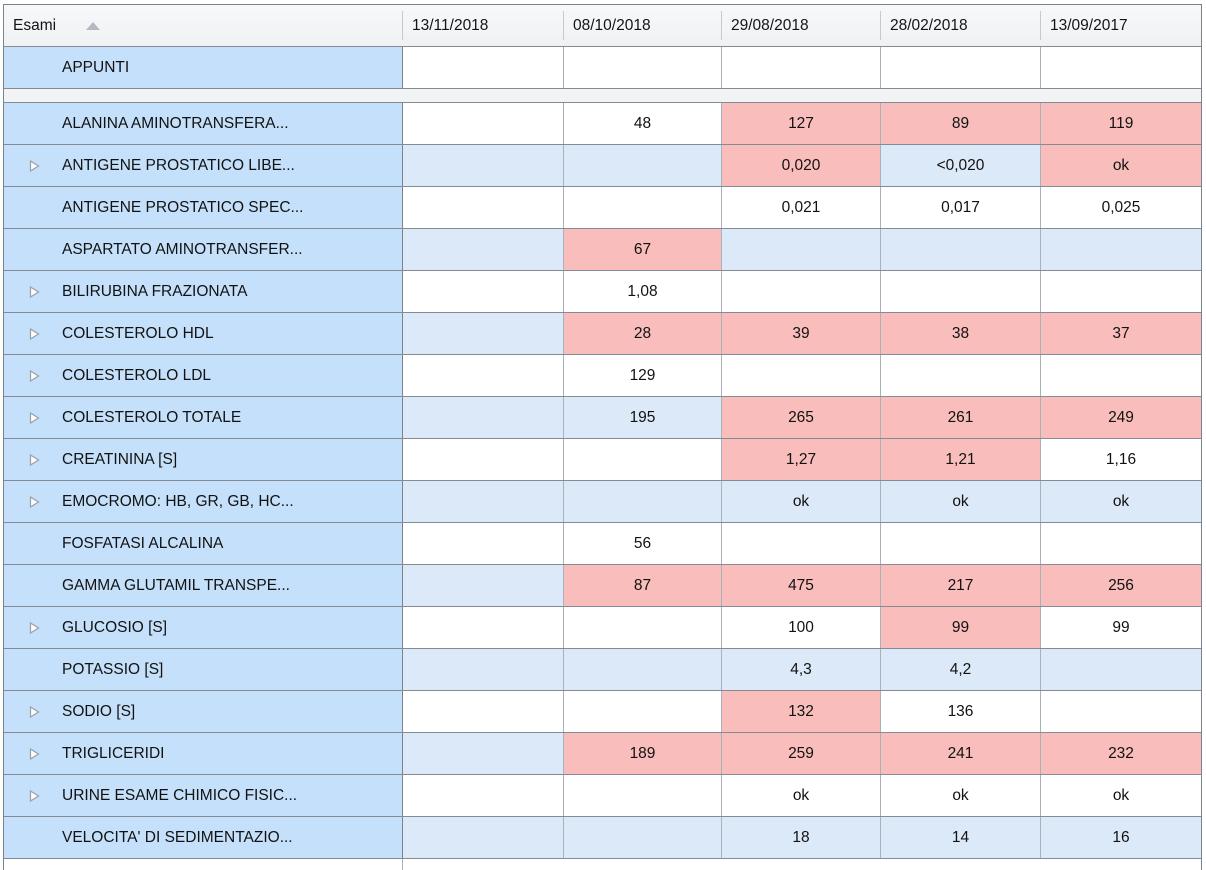 The height and width of the screenshot is (870, 1206). Describe the element at coordinates (203, 333) in the screenshot. I see `exam-name-cell: COLESTEROLO HDL` at that location.